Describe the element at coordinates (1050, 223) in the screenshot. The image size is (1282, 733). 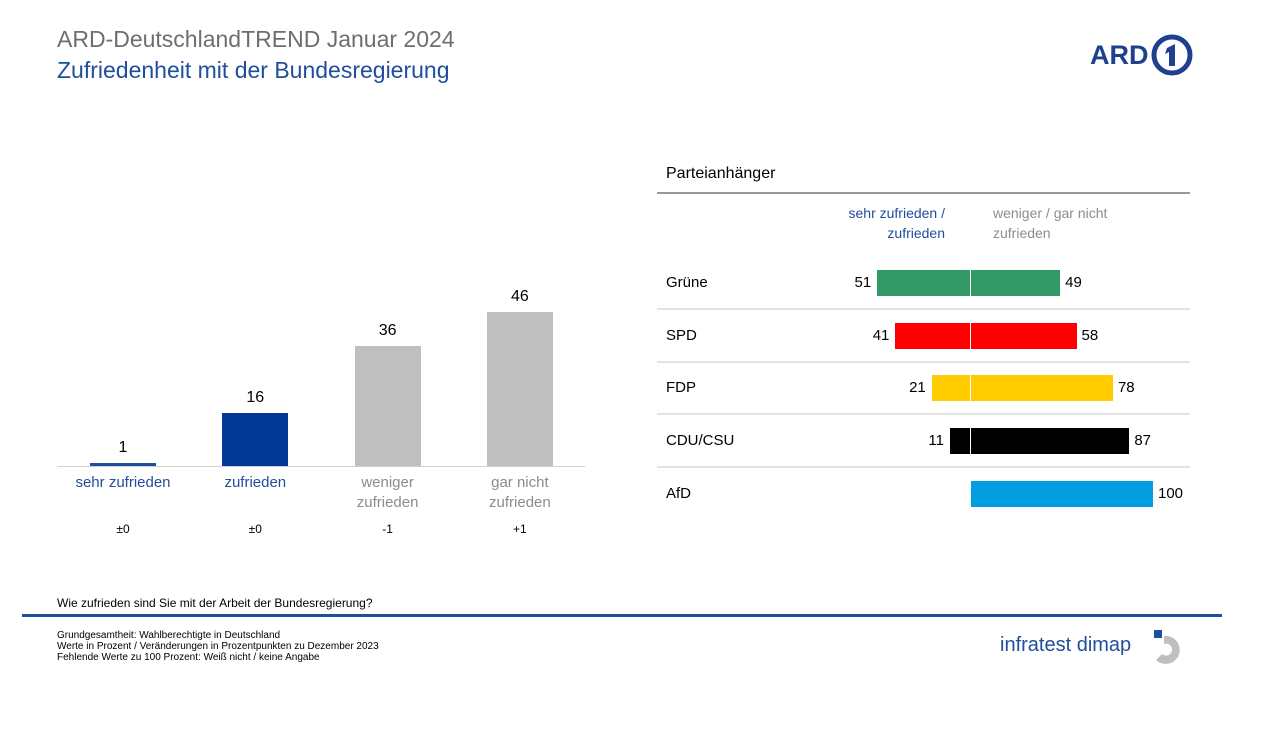
I see `legend-label: weniger / gar nicht zufrieden` at that location.